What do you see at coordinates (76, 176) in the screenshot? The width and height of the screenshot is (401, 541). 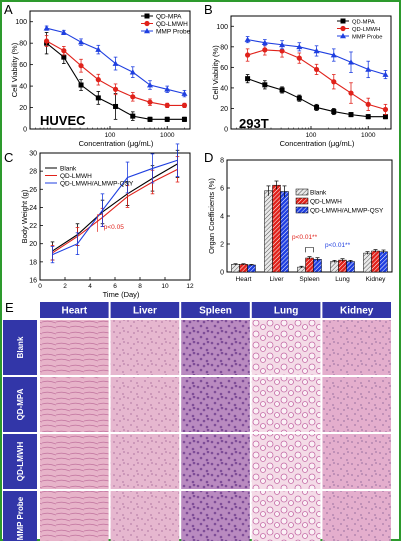 I see `legend-label-c: QD-LMWH` at bounding box center [76, 176].